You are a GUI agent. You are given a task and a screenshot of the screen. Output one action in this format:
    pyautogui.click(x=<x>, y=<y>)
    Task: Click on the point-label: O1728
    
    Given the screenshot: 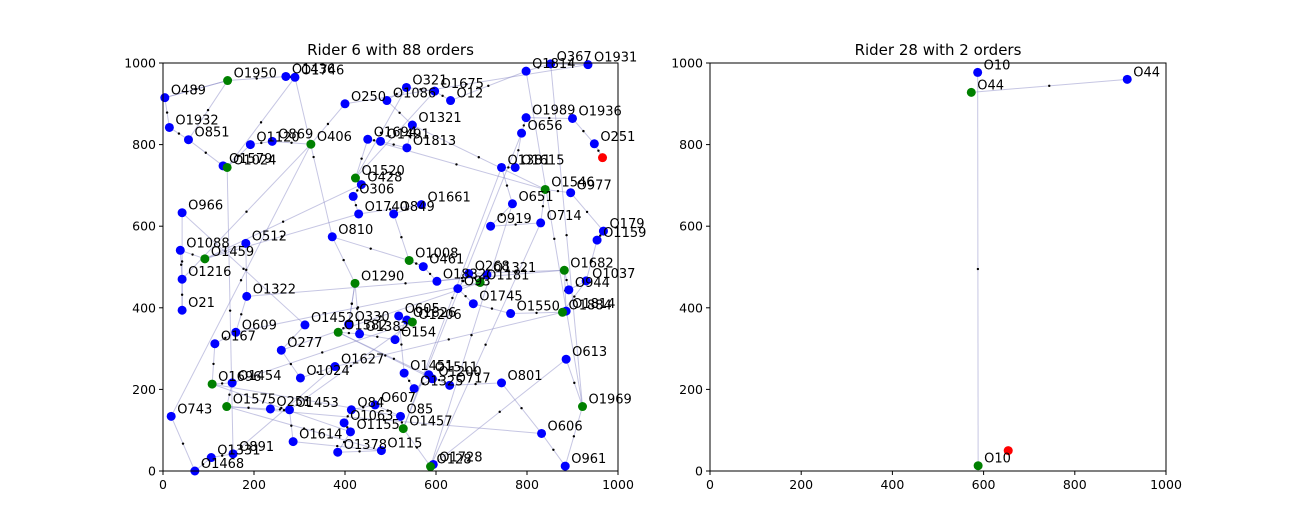 What is the action you would take?
    pyautogui.click(x=460, y=457)
    